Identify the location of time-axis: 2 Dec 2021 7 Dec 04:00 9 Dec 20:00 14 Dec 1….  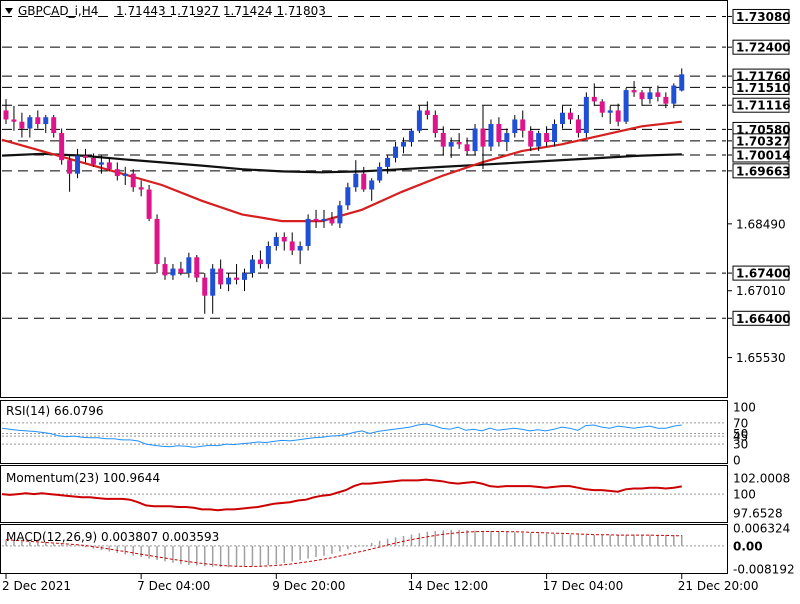
(380, 583).